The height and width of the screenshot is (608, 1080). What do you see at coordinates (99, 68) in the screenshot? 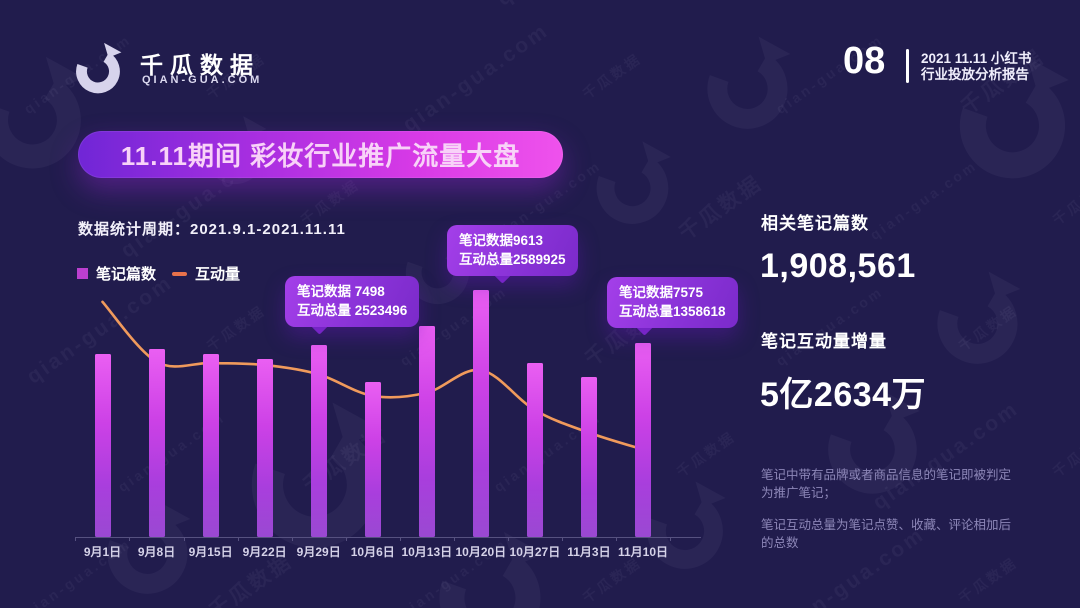
I see `brand-logo-icon` at bounding box center [99, 68].